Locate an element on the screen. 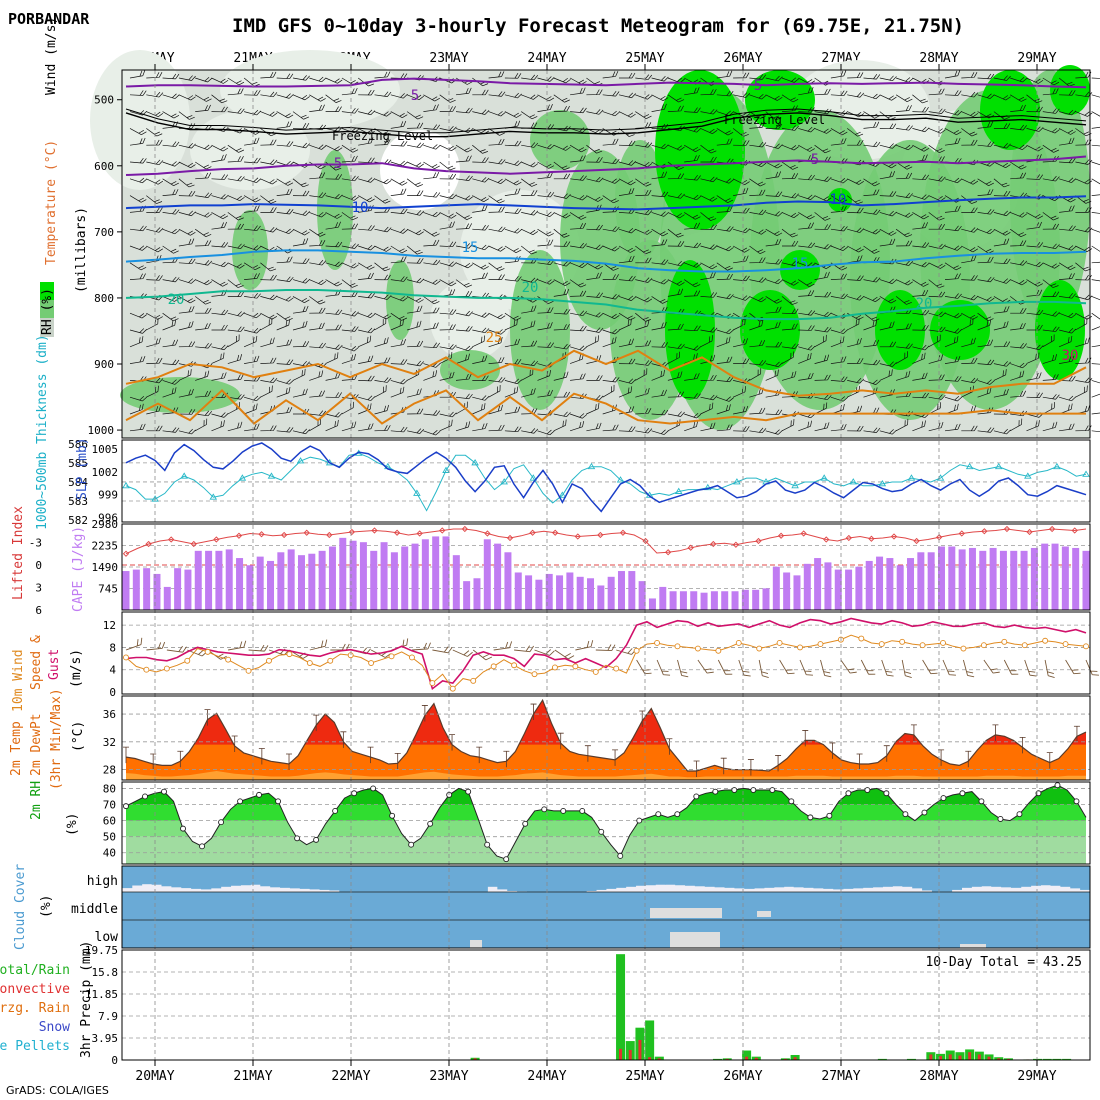  date-label: 24MAY is located at coordinates (546, 58).